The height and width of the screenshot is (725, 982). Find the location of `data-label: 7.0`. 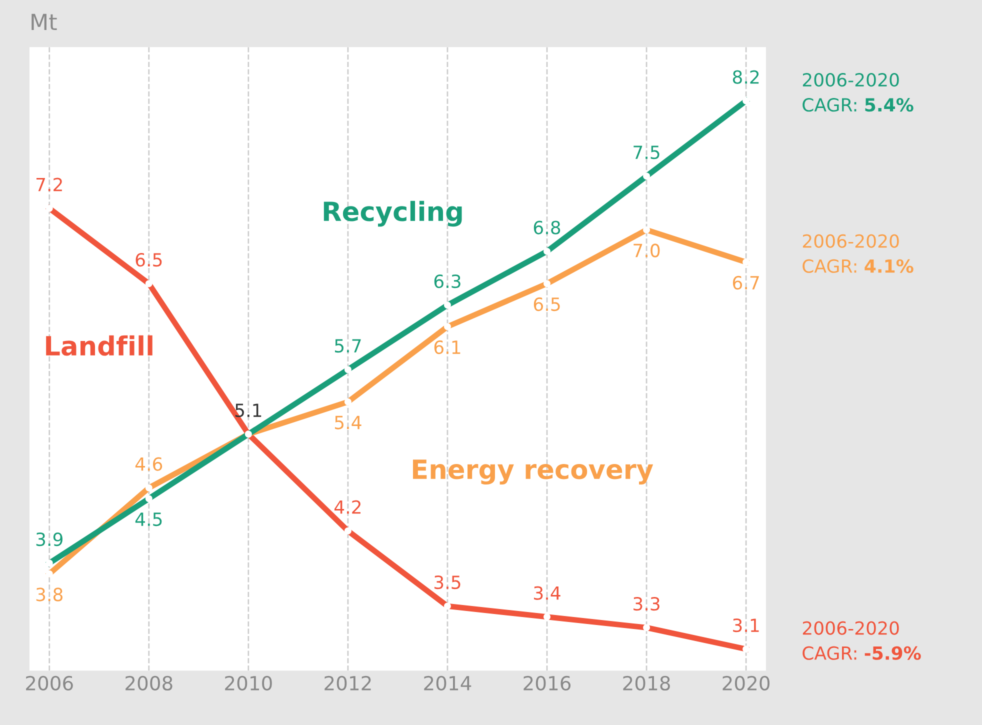

data-label: 7.0 is located at coordinates (647, 251).